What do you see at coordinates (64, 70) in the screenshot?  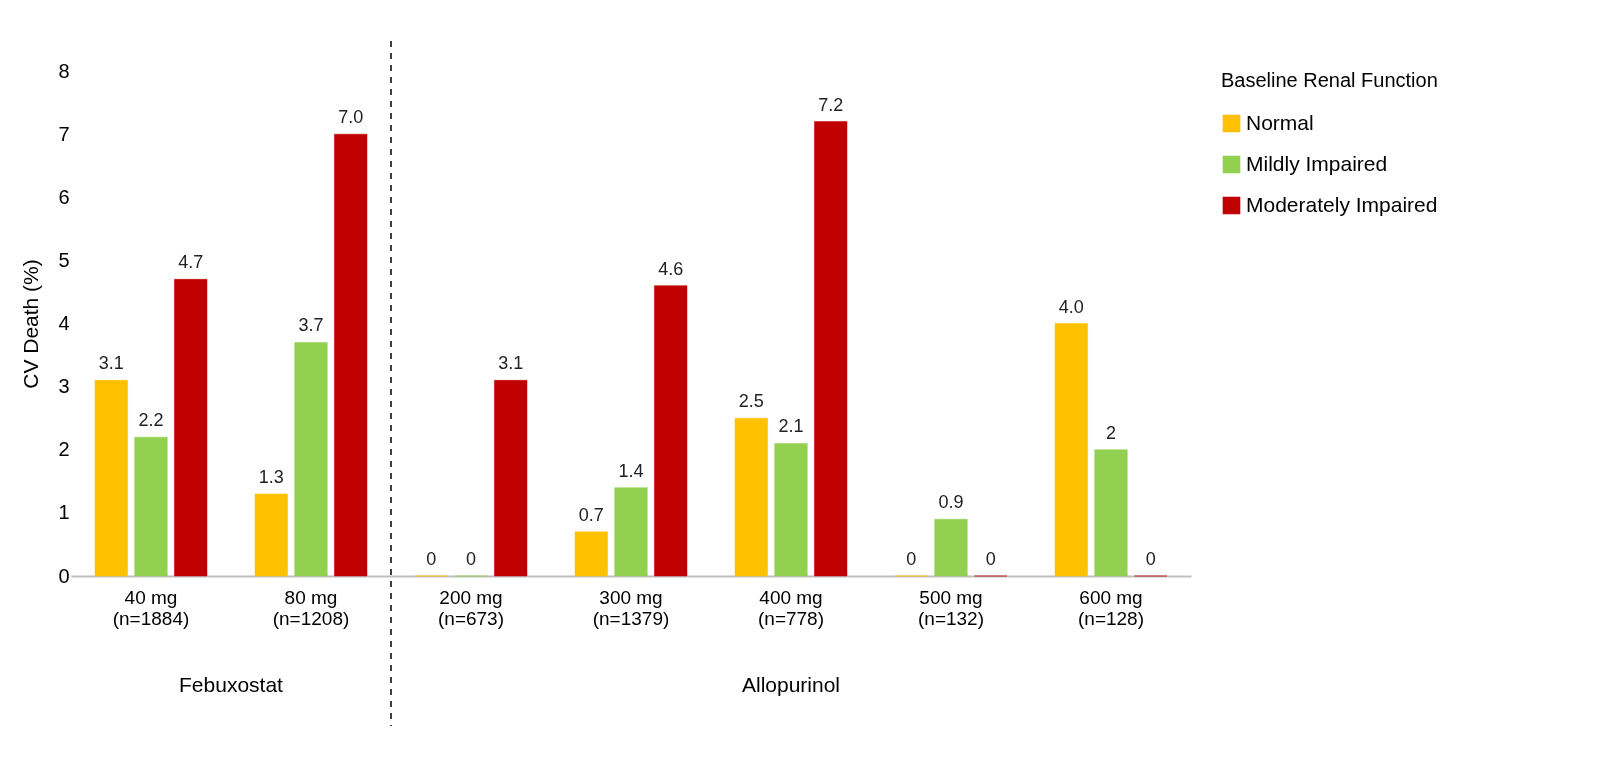 I see `y-tick-label: 8` at bounding box center [64, 70].